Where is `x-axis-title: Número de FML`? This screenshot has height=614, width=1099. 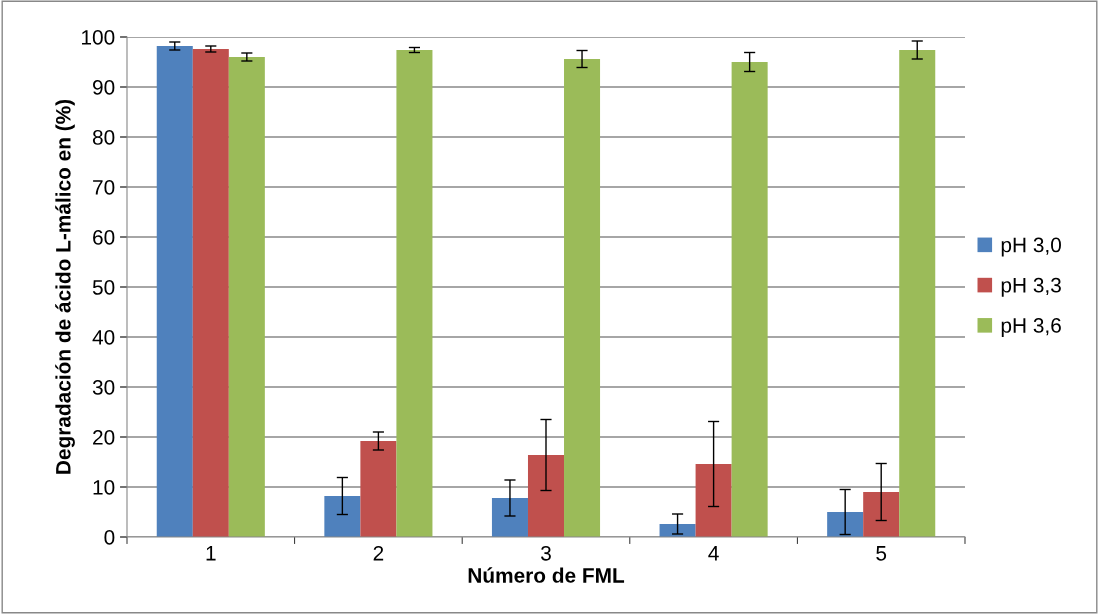 x-axis-title: Número de FML is located at coordinates (546, 575).